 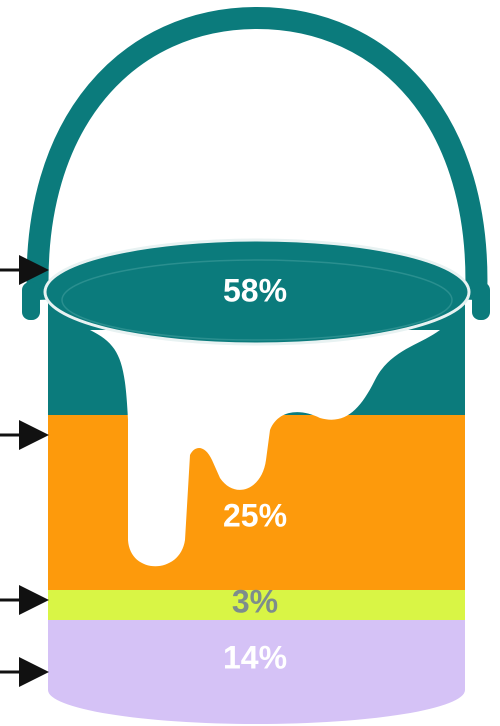 I want to click on value-label: 14%, so click(x=255, y=657).